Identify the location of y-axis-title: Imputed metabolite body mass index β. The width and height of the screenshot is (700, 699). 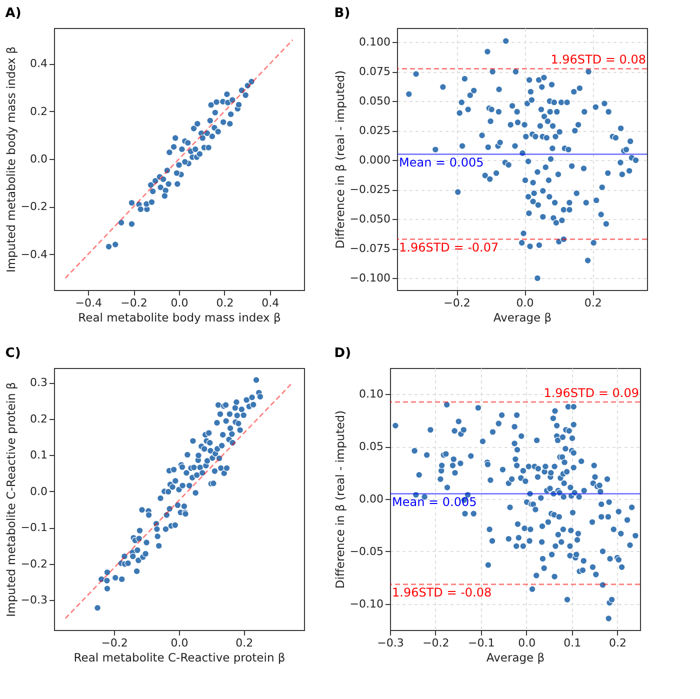
(11, 159).